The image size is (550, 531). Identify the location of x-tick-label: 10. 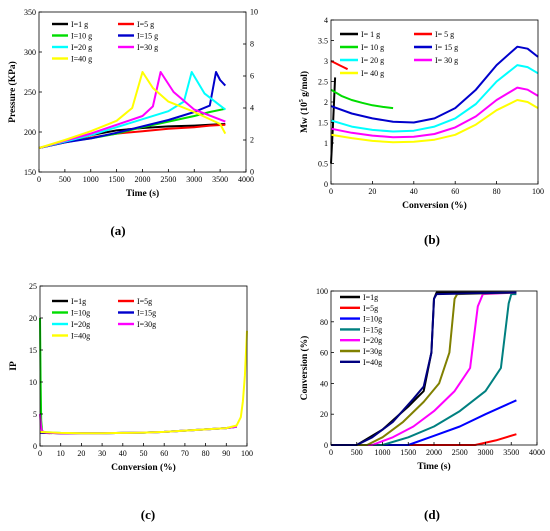
(61, 453).